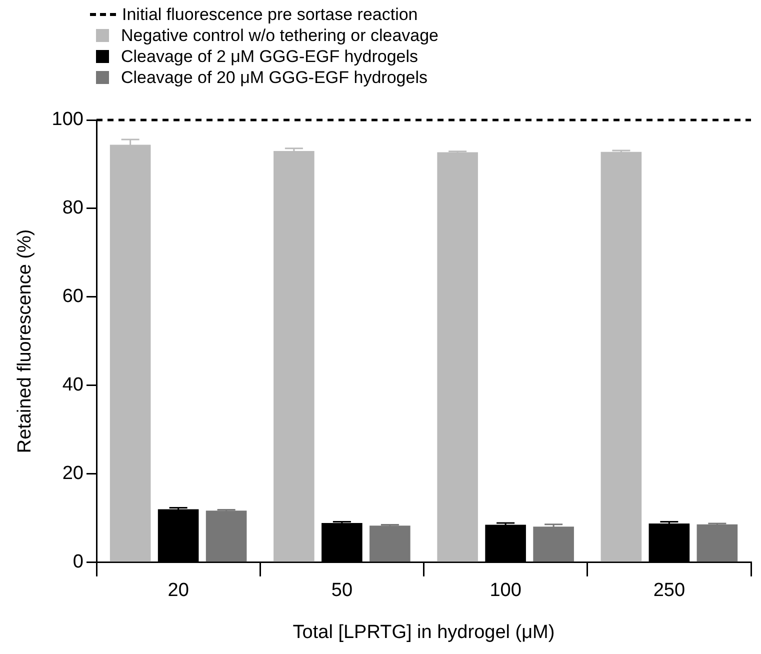  What do you see at coordinates (73, 208) in the screenshot?
I see `y-tick-label: 80` at bounding box center [73, 208].